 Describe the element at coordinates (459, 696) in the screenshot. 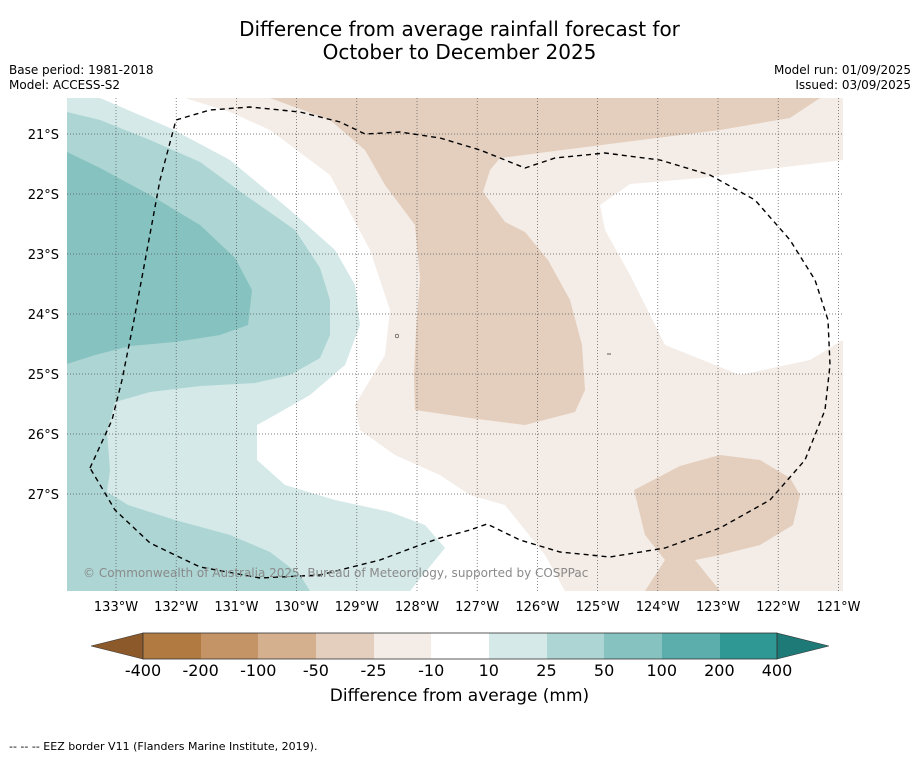

I see `colorbar-unit-label: Difference from average (mm)` at that location.